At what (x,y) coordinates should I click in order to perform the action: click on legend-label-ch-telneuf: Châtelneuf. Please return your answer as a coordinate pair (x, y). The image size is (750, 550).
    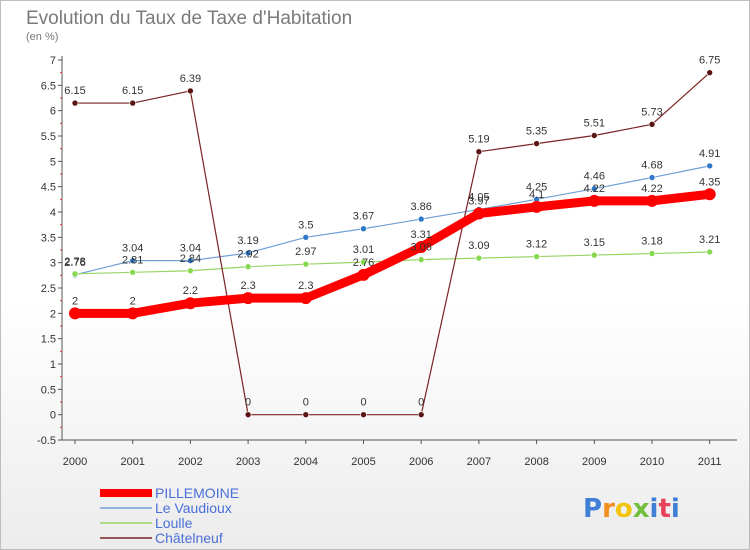
    Looking at the image, I should click on (189, 538).